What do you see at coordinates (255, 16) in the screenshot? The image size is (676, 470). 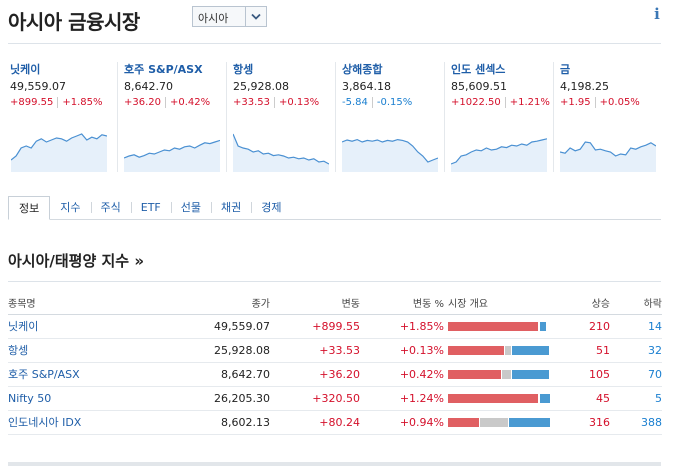 I see `chevron-down-icon` at bounding box center [255, 16].